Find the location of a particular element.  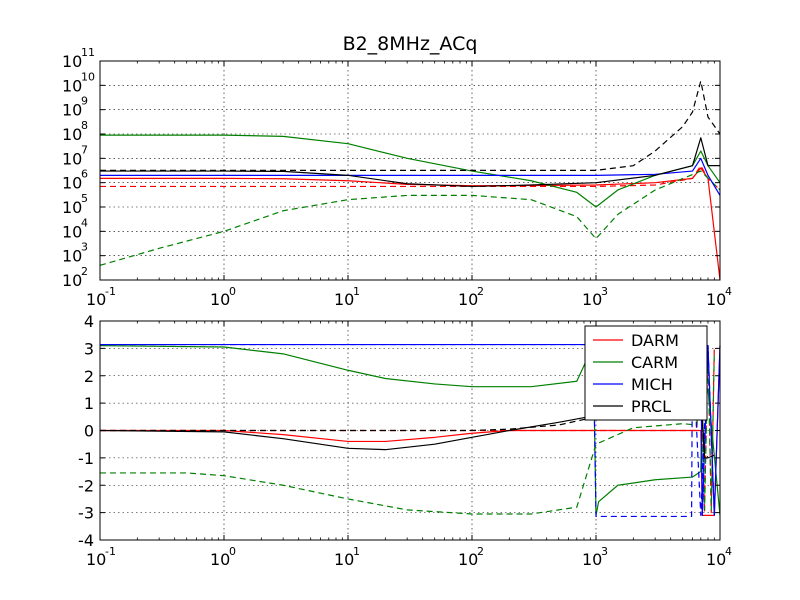

top-ytick-exponent: 7 is located at coordinates (84, 149).